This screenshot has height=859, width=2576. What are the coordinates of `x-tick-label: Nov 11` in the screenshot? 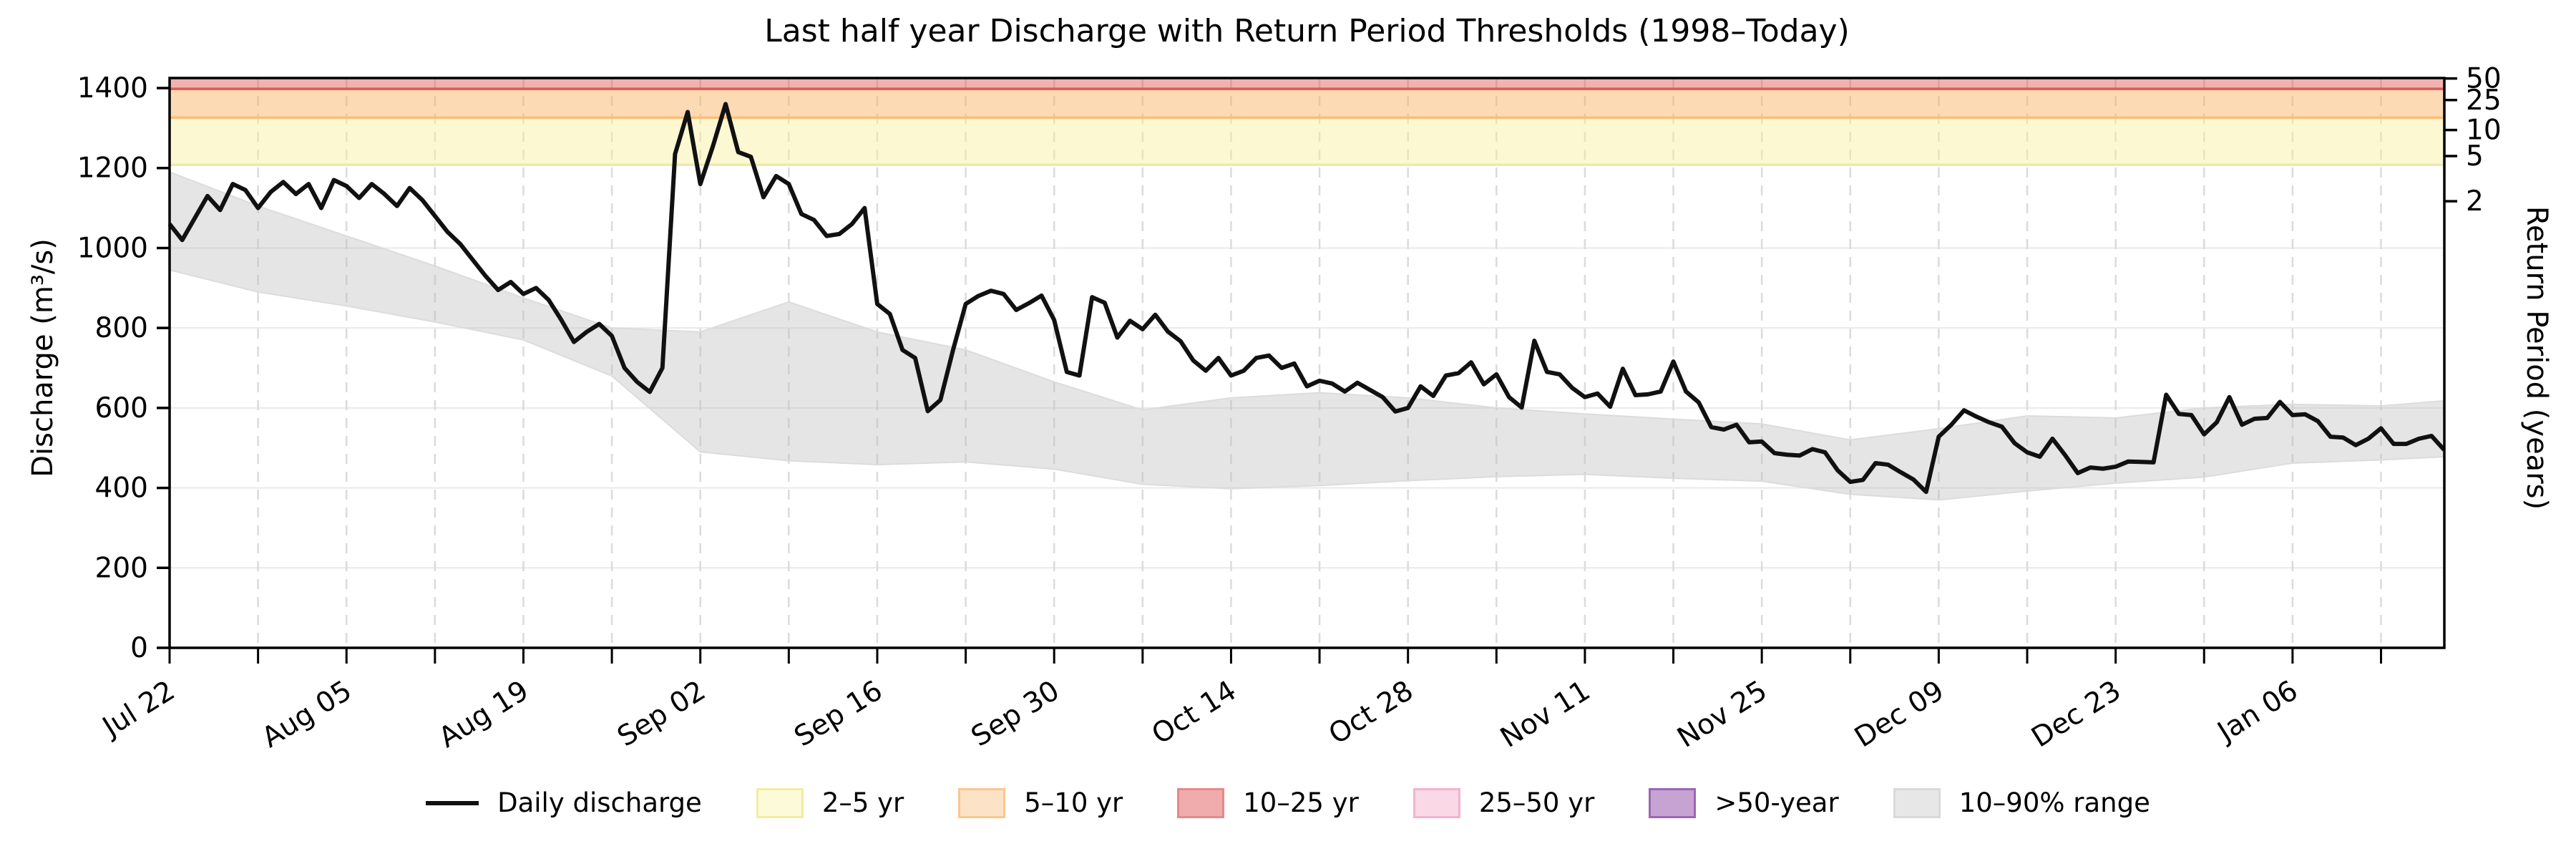 It's located at (1546, 714).